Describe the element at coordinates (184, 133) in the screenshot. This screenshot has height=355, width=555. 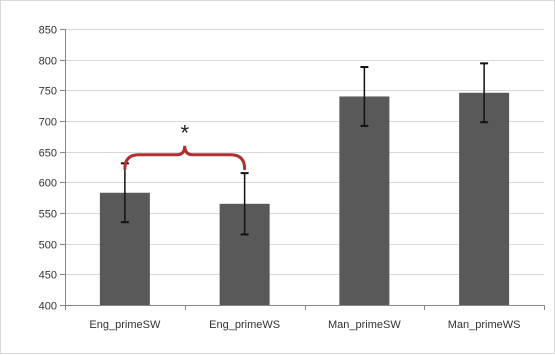
I see `significance-label: *` at that location.